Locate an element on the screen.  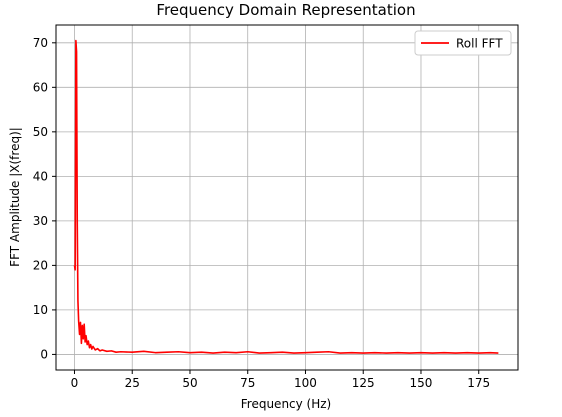
chart-title: Frequency Domain Representation is located at coordinates (285, 10).